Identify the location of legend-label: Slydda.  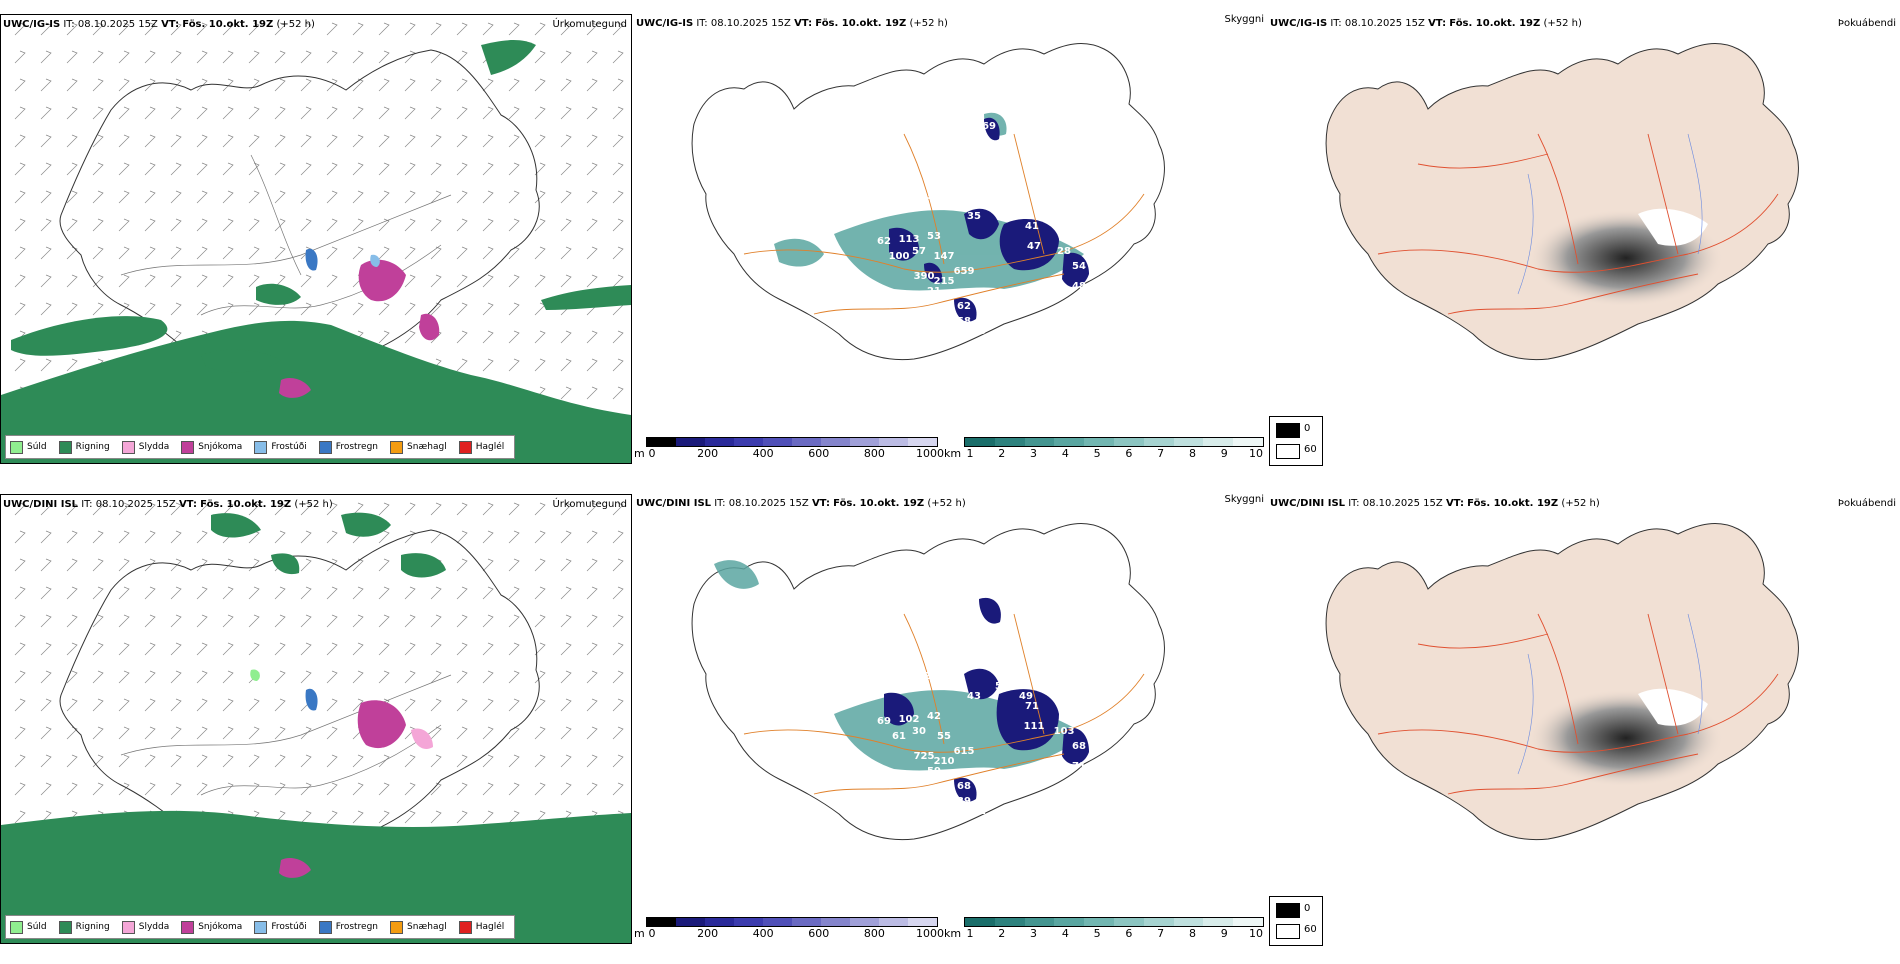
(154, 447).